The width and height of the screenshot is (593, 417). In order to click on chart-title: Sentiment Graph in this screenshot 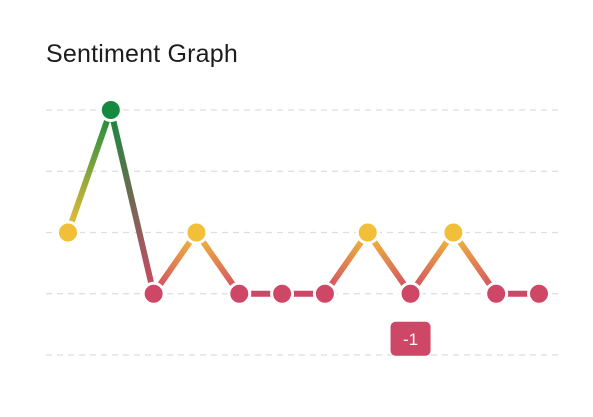, I will do `click(142, 54)`.